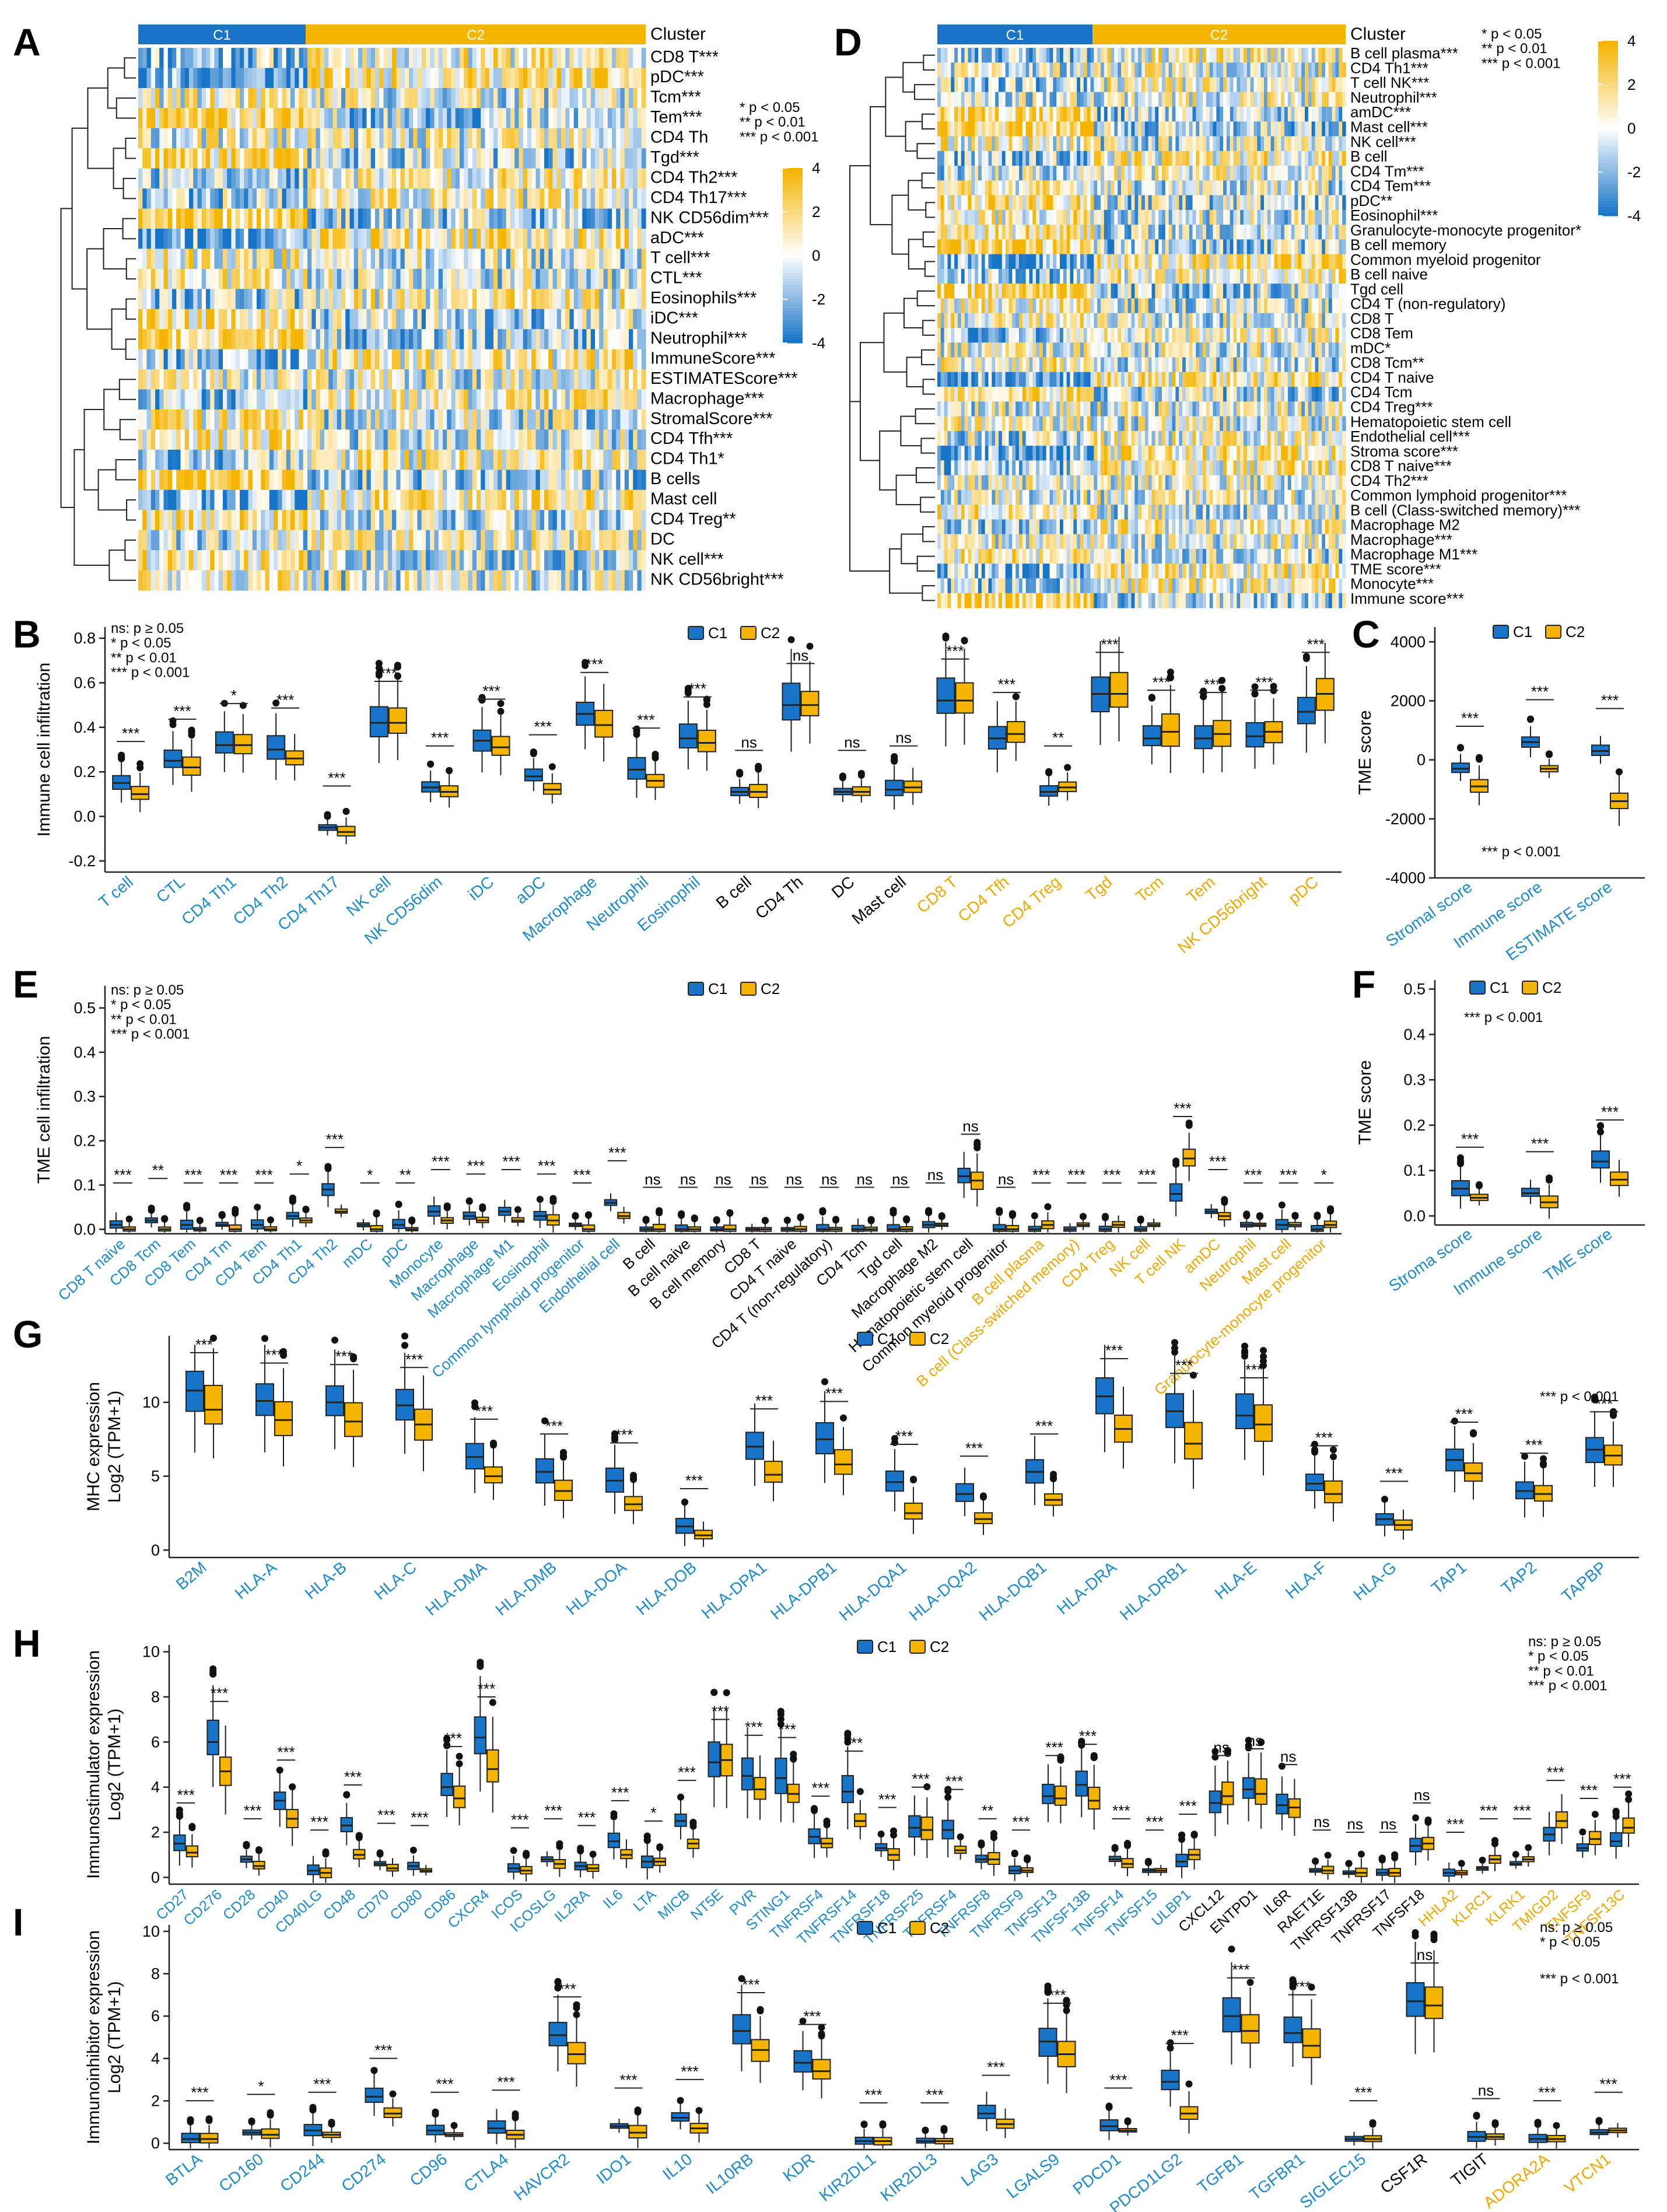  I want to click on colorbar-tick-label: 2, so click(816, 211).